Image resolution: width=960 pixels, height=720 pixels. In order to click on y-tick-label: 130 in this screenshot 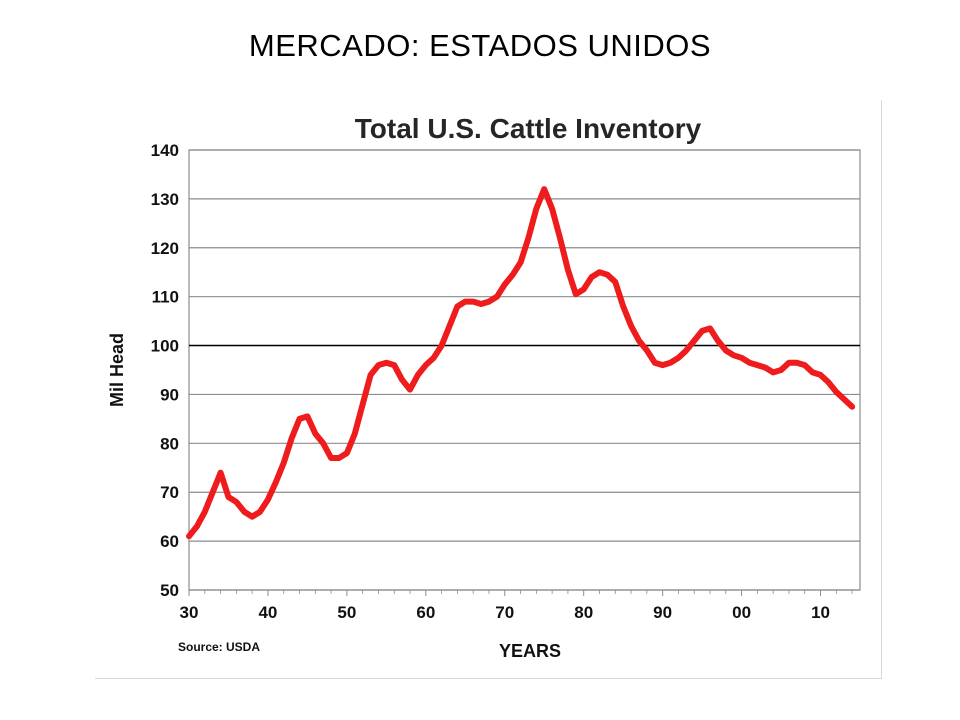, I will do `click(165, 199)`.